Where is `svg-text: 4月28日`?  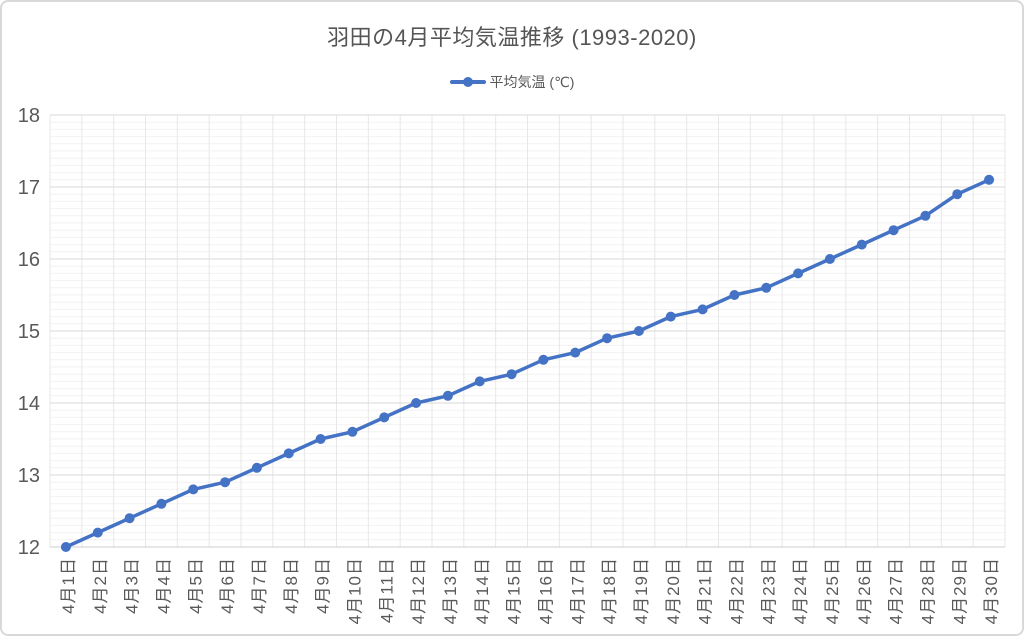
svg-text: 4月28日 is located at coordinates (927, 590).